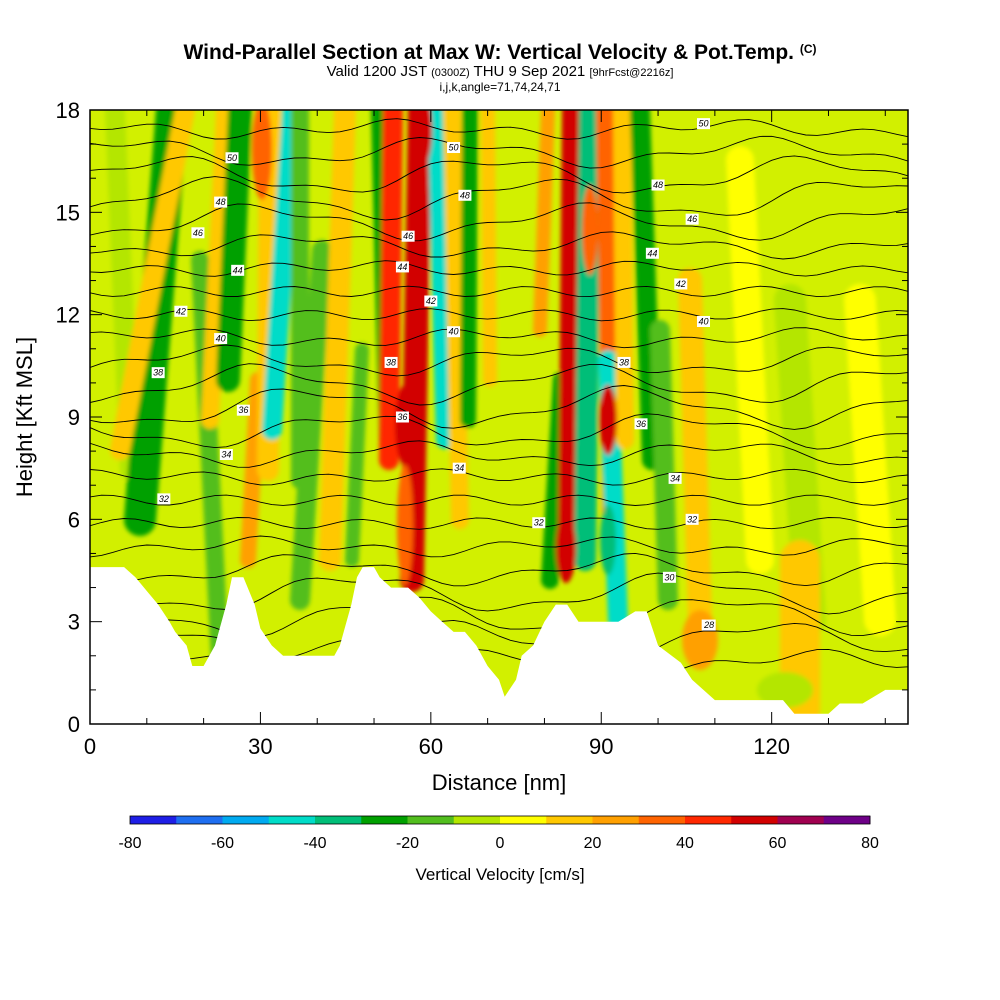 The width and height of the screenshot is (1000, 1000). I want to click on x-tick-label: 90, so click(601, 746).